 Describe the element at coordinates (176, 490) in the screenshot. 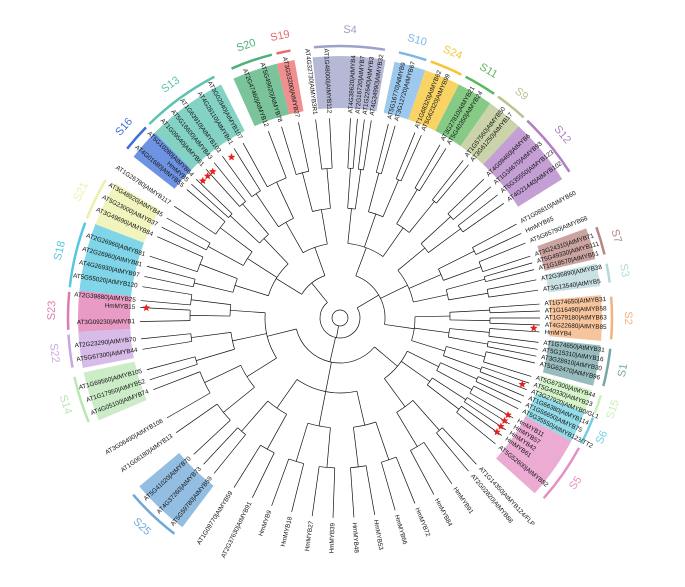

I see `clade-sector-s25` at that location.